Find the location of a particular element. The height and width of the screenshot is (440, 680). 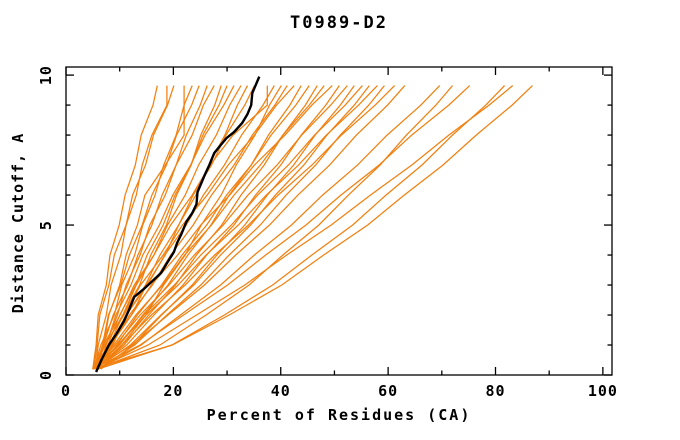

x-axis-label: Percent of Residues (CA) is located at coordinates (339, 415).